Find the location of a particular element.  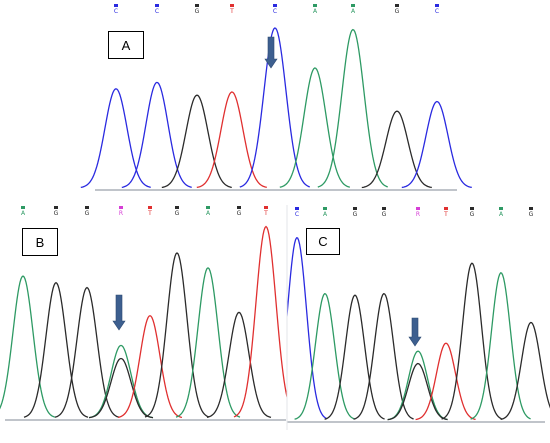

panel-c-label: C is located at coordinates (323, 241).